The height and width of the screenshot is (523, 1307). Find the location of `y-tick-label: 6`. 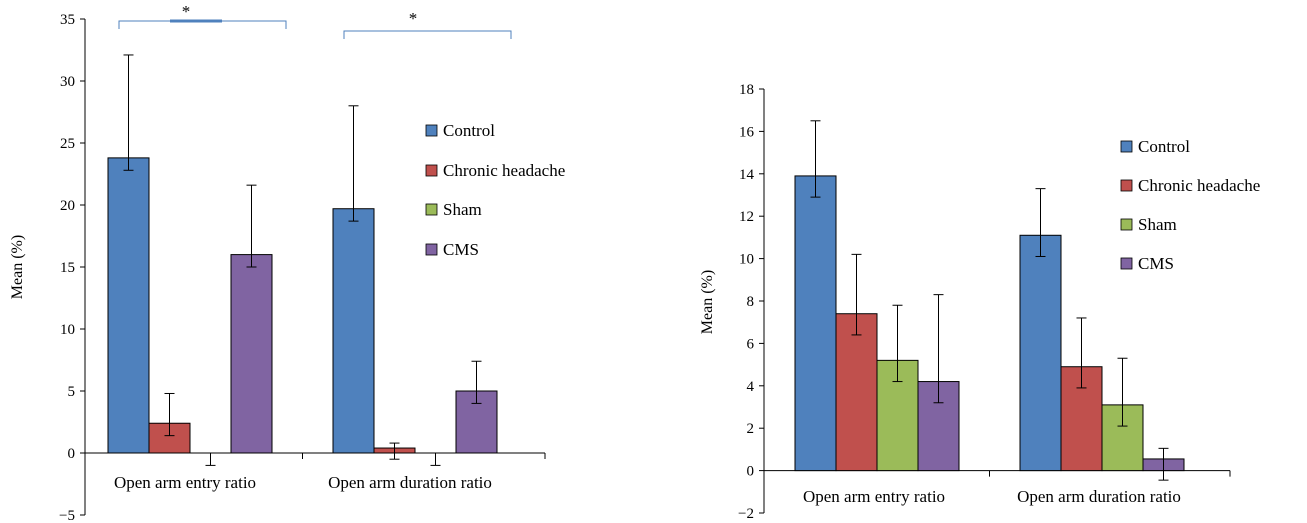

y-tick-label: 6 is located at coordinates (751, 344).